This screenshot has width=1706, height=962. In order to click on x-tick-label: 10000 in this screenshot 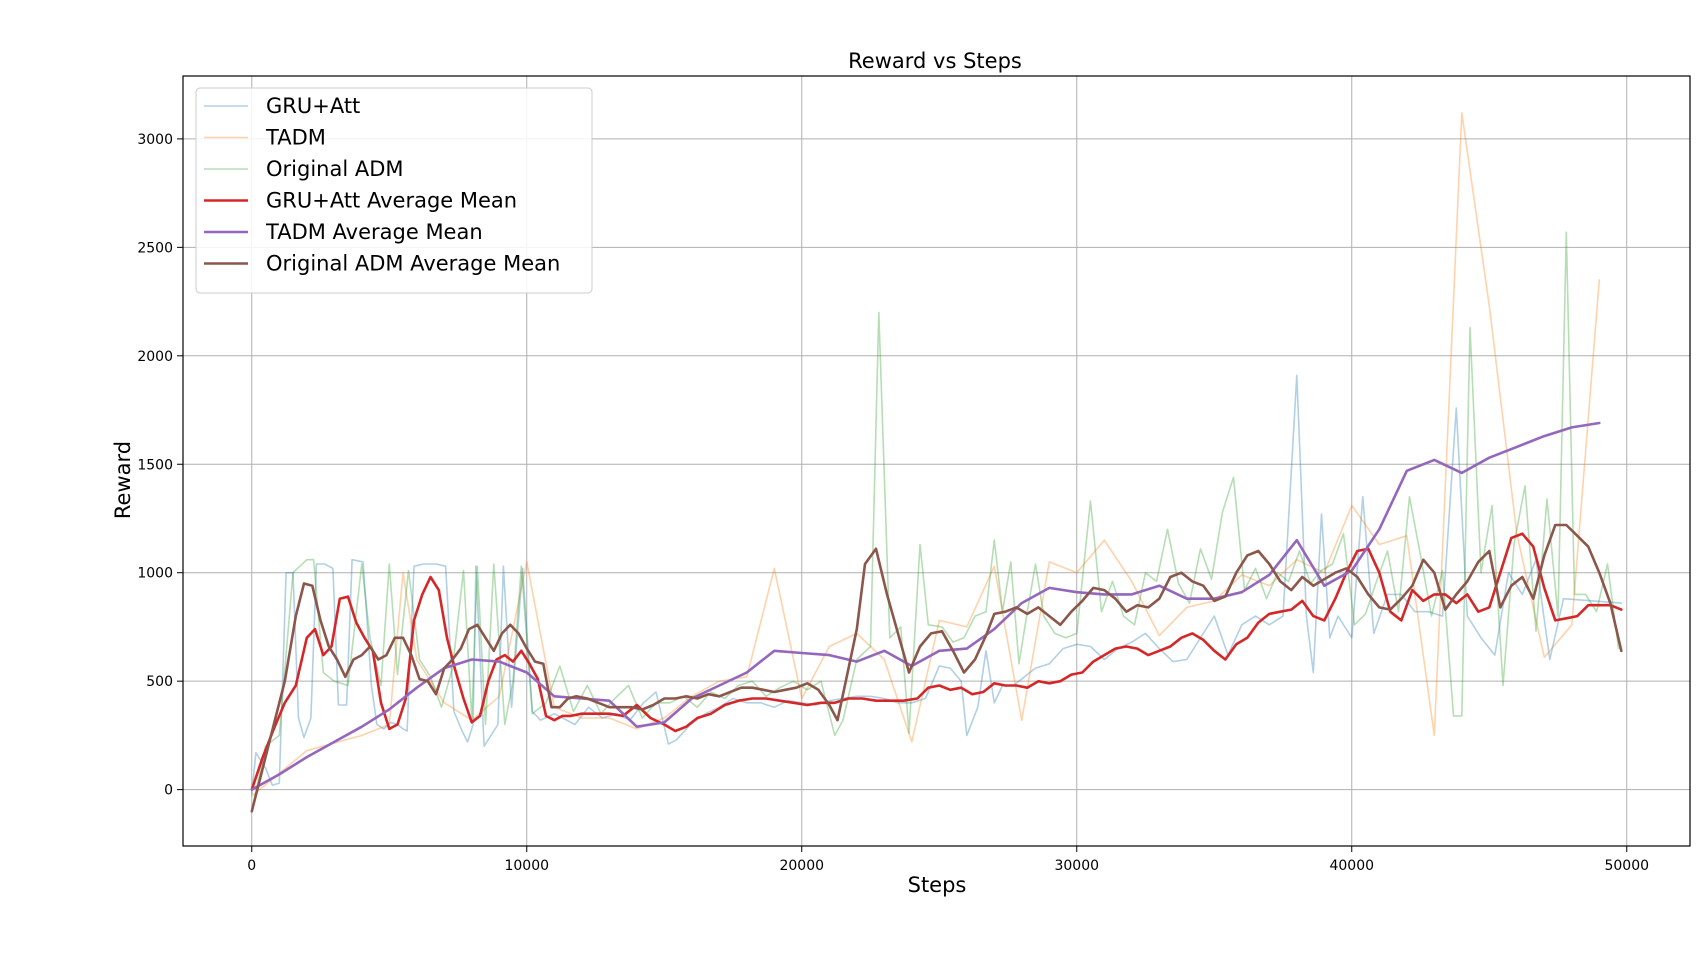, I will do `click(526, 866)`.